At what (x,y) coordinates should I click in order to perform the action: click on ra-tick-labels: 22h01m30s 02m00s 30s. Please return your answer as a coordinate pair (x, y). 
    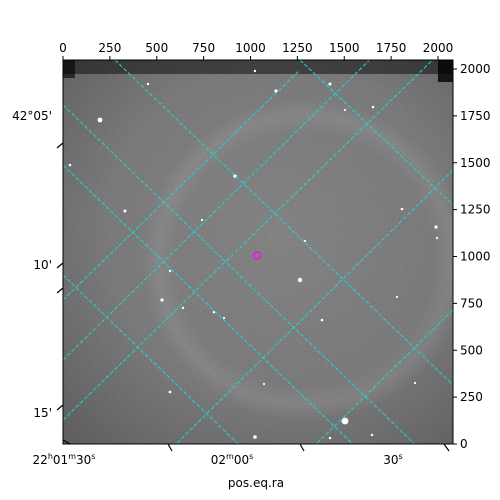
    Looking at the image, I should click on (218, 459).